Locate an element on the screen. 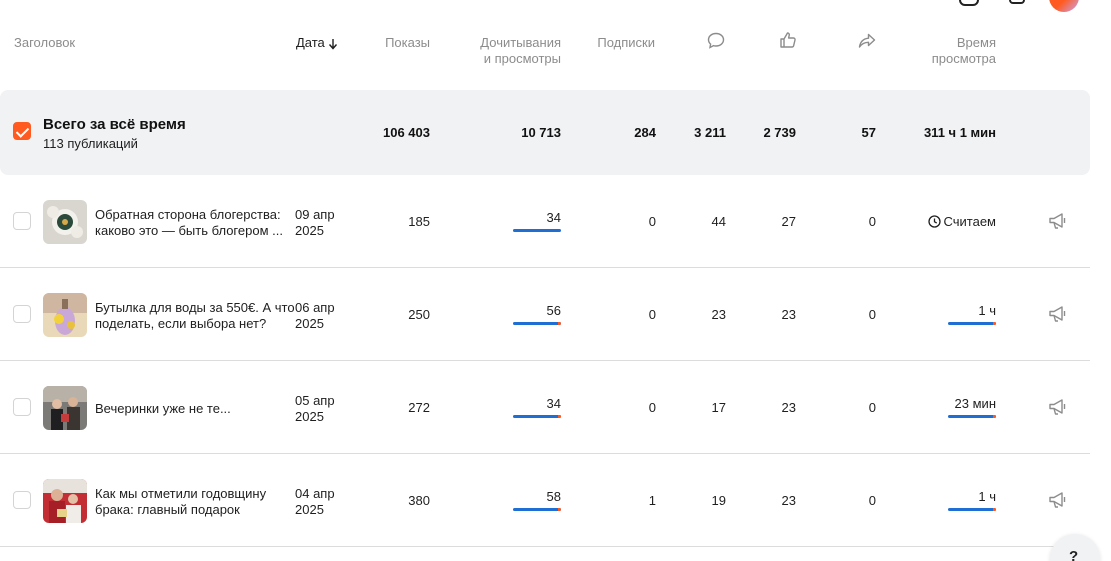  col-date-header: Дата is located at coordinates (317, 43).